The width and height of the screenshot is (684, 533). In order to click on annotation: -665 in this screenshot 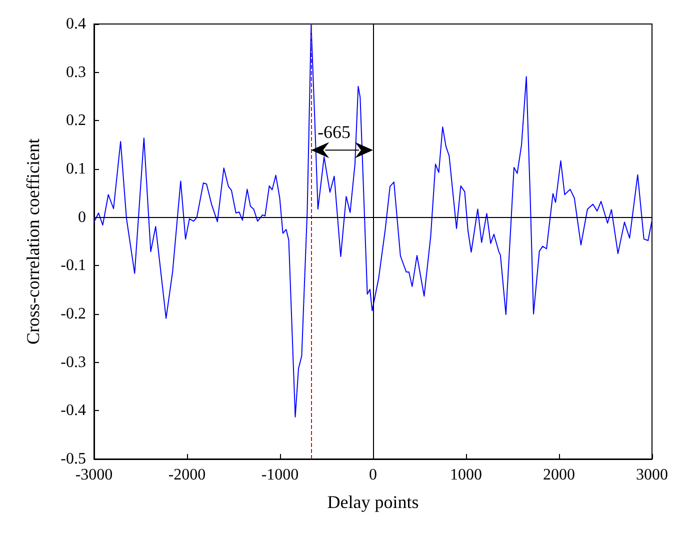, I will do `click(334, 132)`.